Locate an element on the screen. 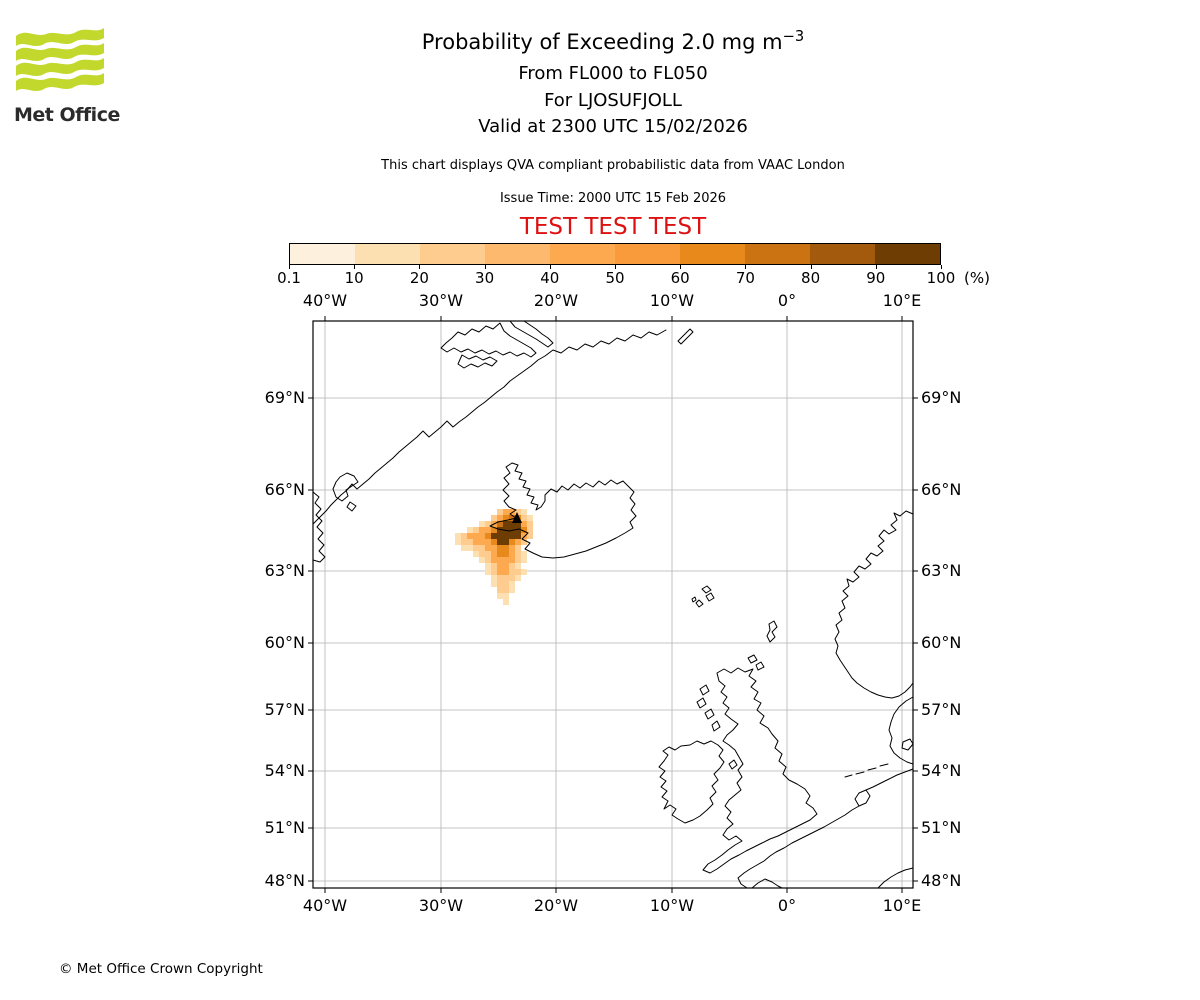 The width and height of the screenshot is (1200, 1000). lon-label-bottom: 10°E is located at coordinates (902, 905).